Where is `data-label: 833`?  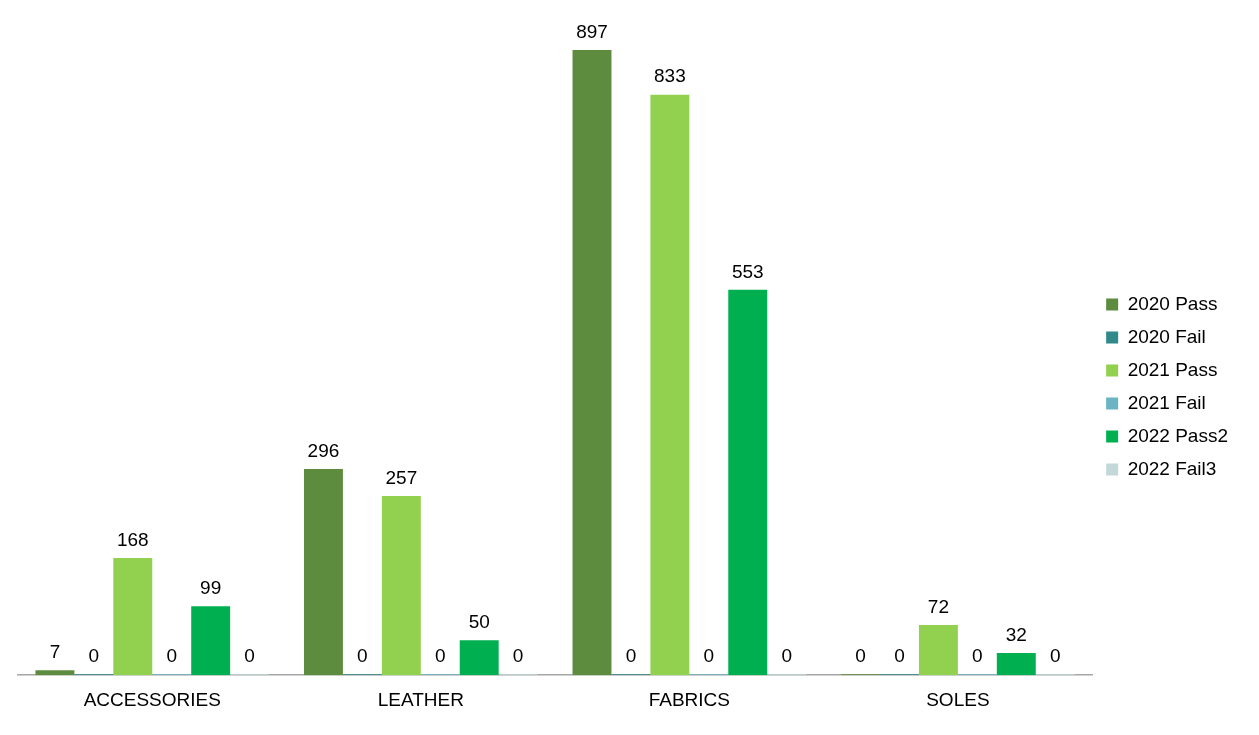
data-label: 833 is located at coordinates (670, 76).